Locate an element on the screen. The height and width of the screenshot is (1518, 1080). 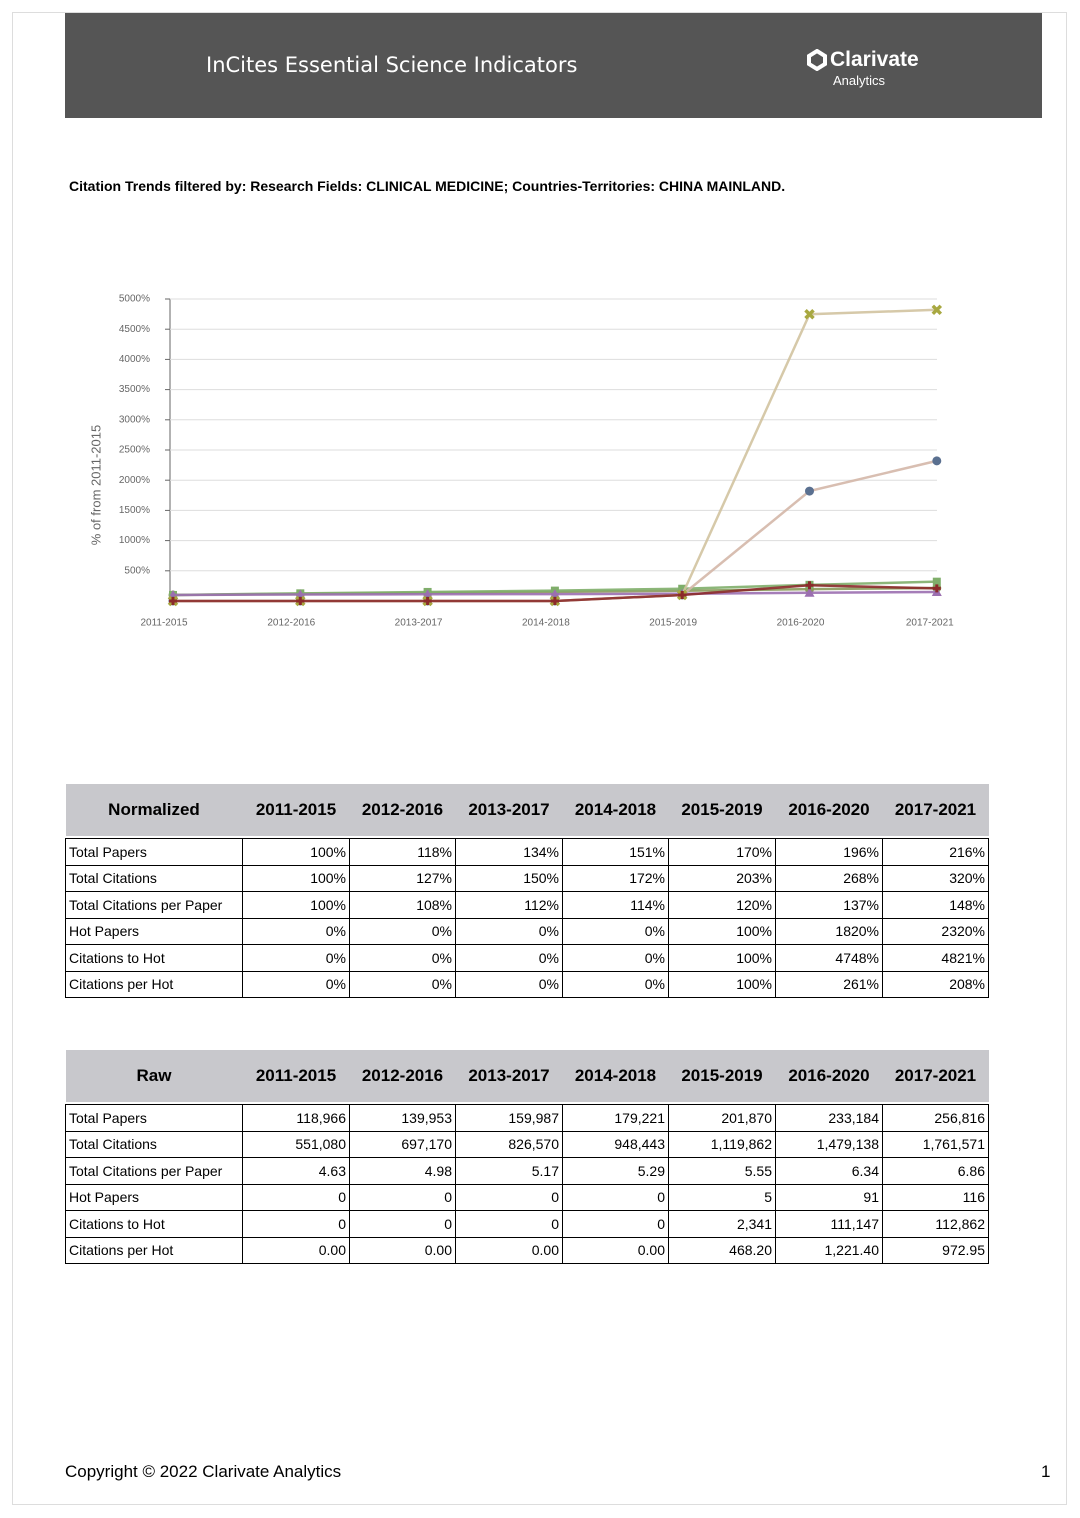
table-cell: 108% is located at coordinates (402, 905).